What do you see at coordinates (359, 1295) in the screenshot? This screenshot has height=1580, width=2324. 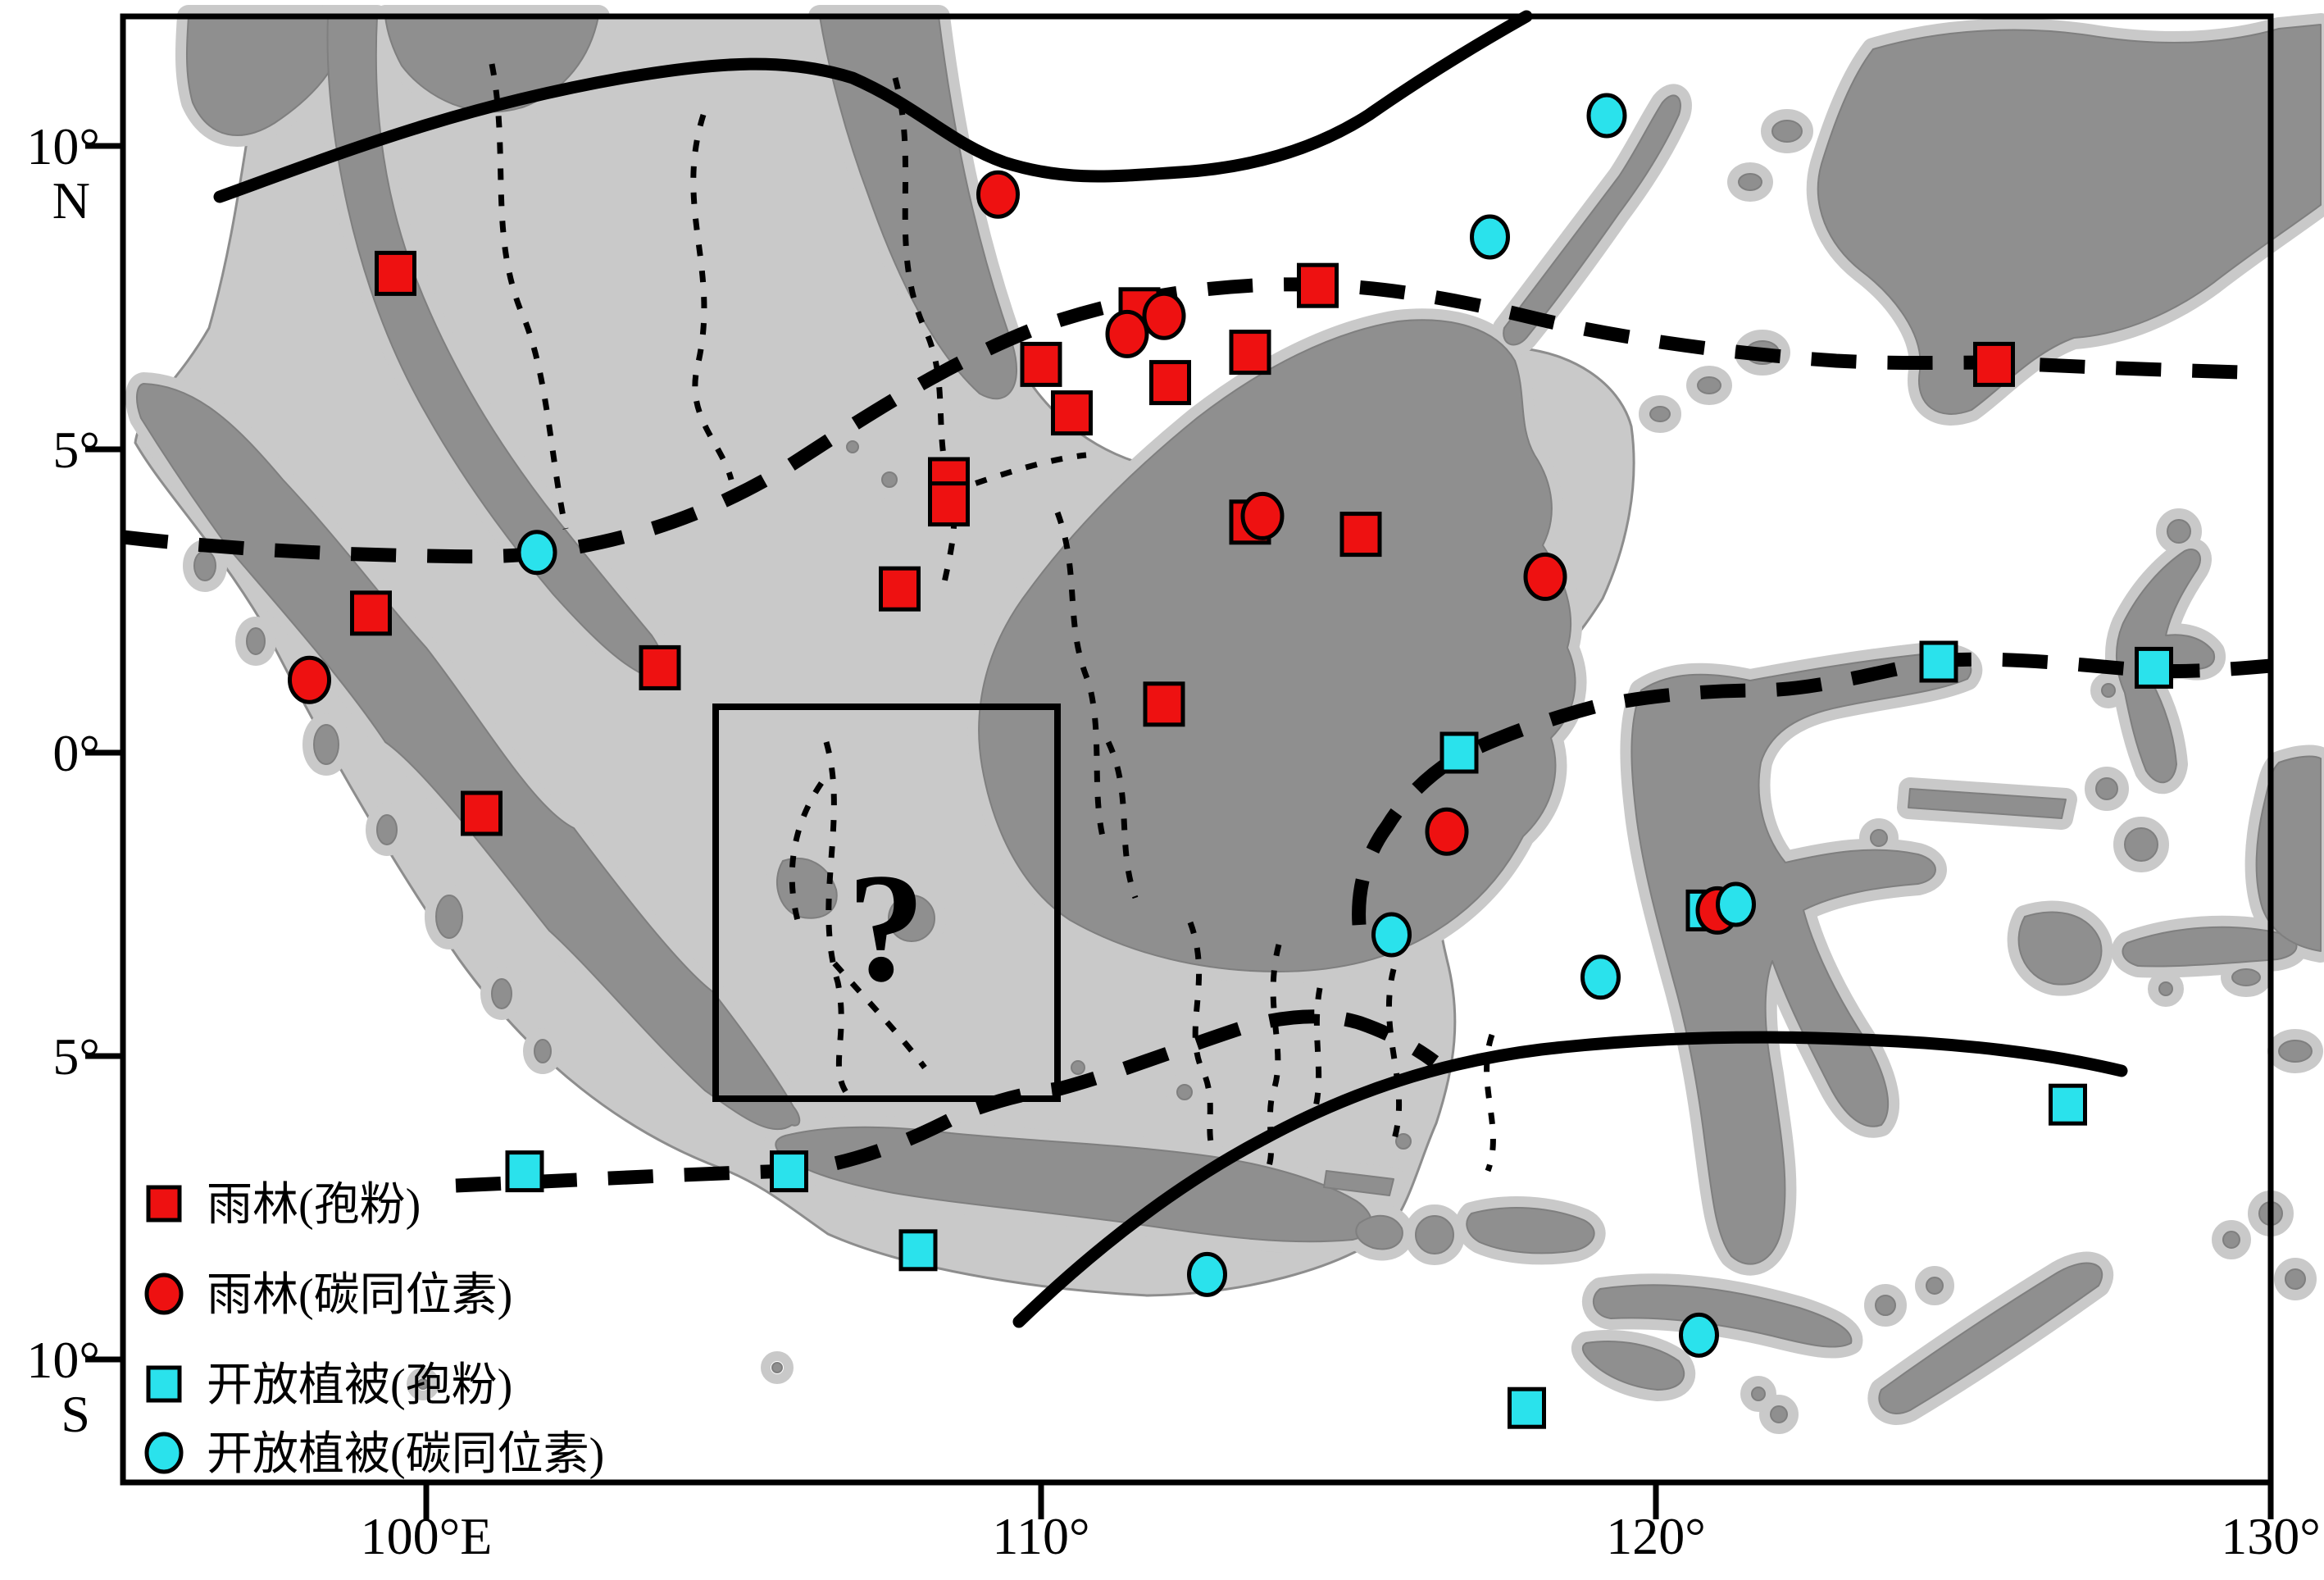 I see `legend-item-label: 雨林(碳同位素)` at bounding box center [359, 1295].